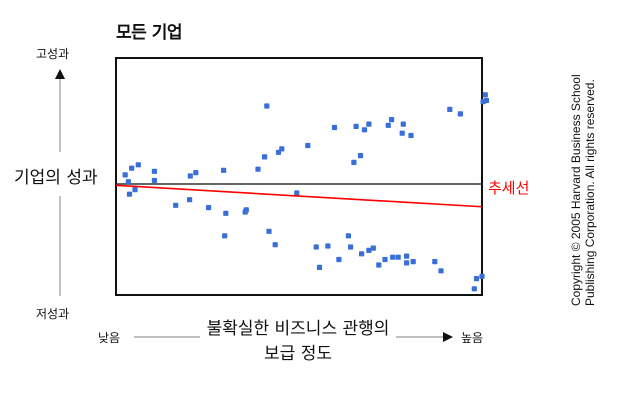  What do you see at coordinates (298, 342) in the screenshot?
I see `x-axis-label: 불확실한 비즈니스 관행의 보급 정도` at bounding box center [298, 342].